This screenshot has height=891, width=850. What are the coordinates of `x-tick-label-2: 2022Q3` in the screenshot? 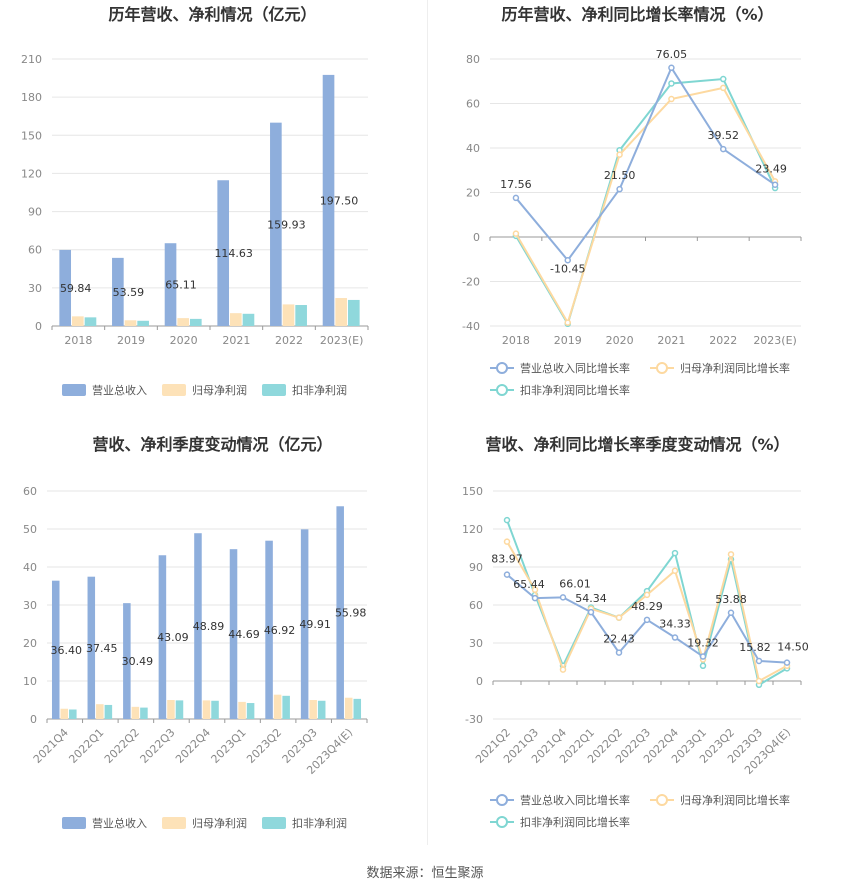 It's located at (158, 746).